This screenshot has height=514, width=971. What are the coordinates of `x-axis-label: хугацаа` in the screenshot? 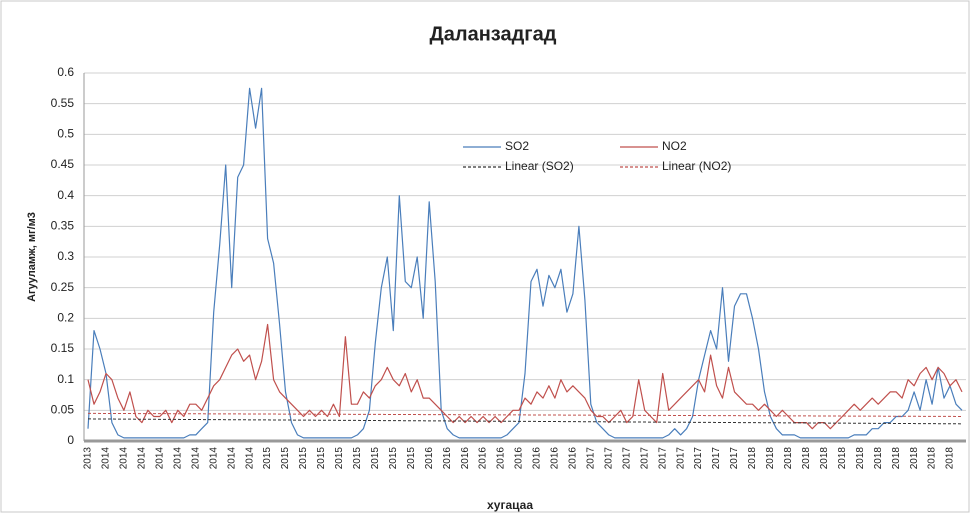 It's located at (510, 505).